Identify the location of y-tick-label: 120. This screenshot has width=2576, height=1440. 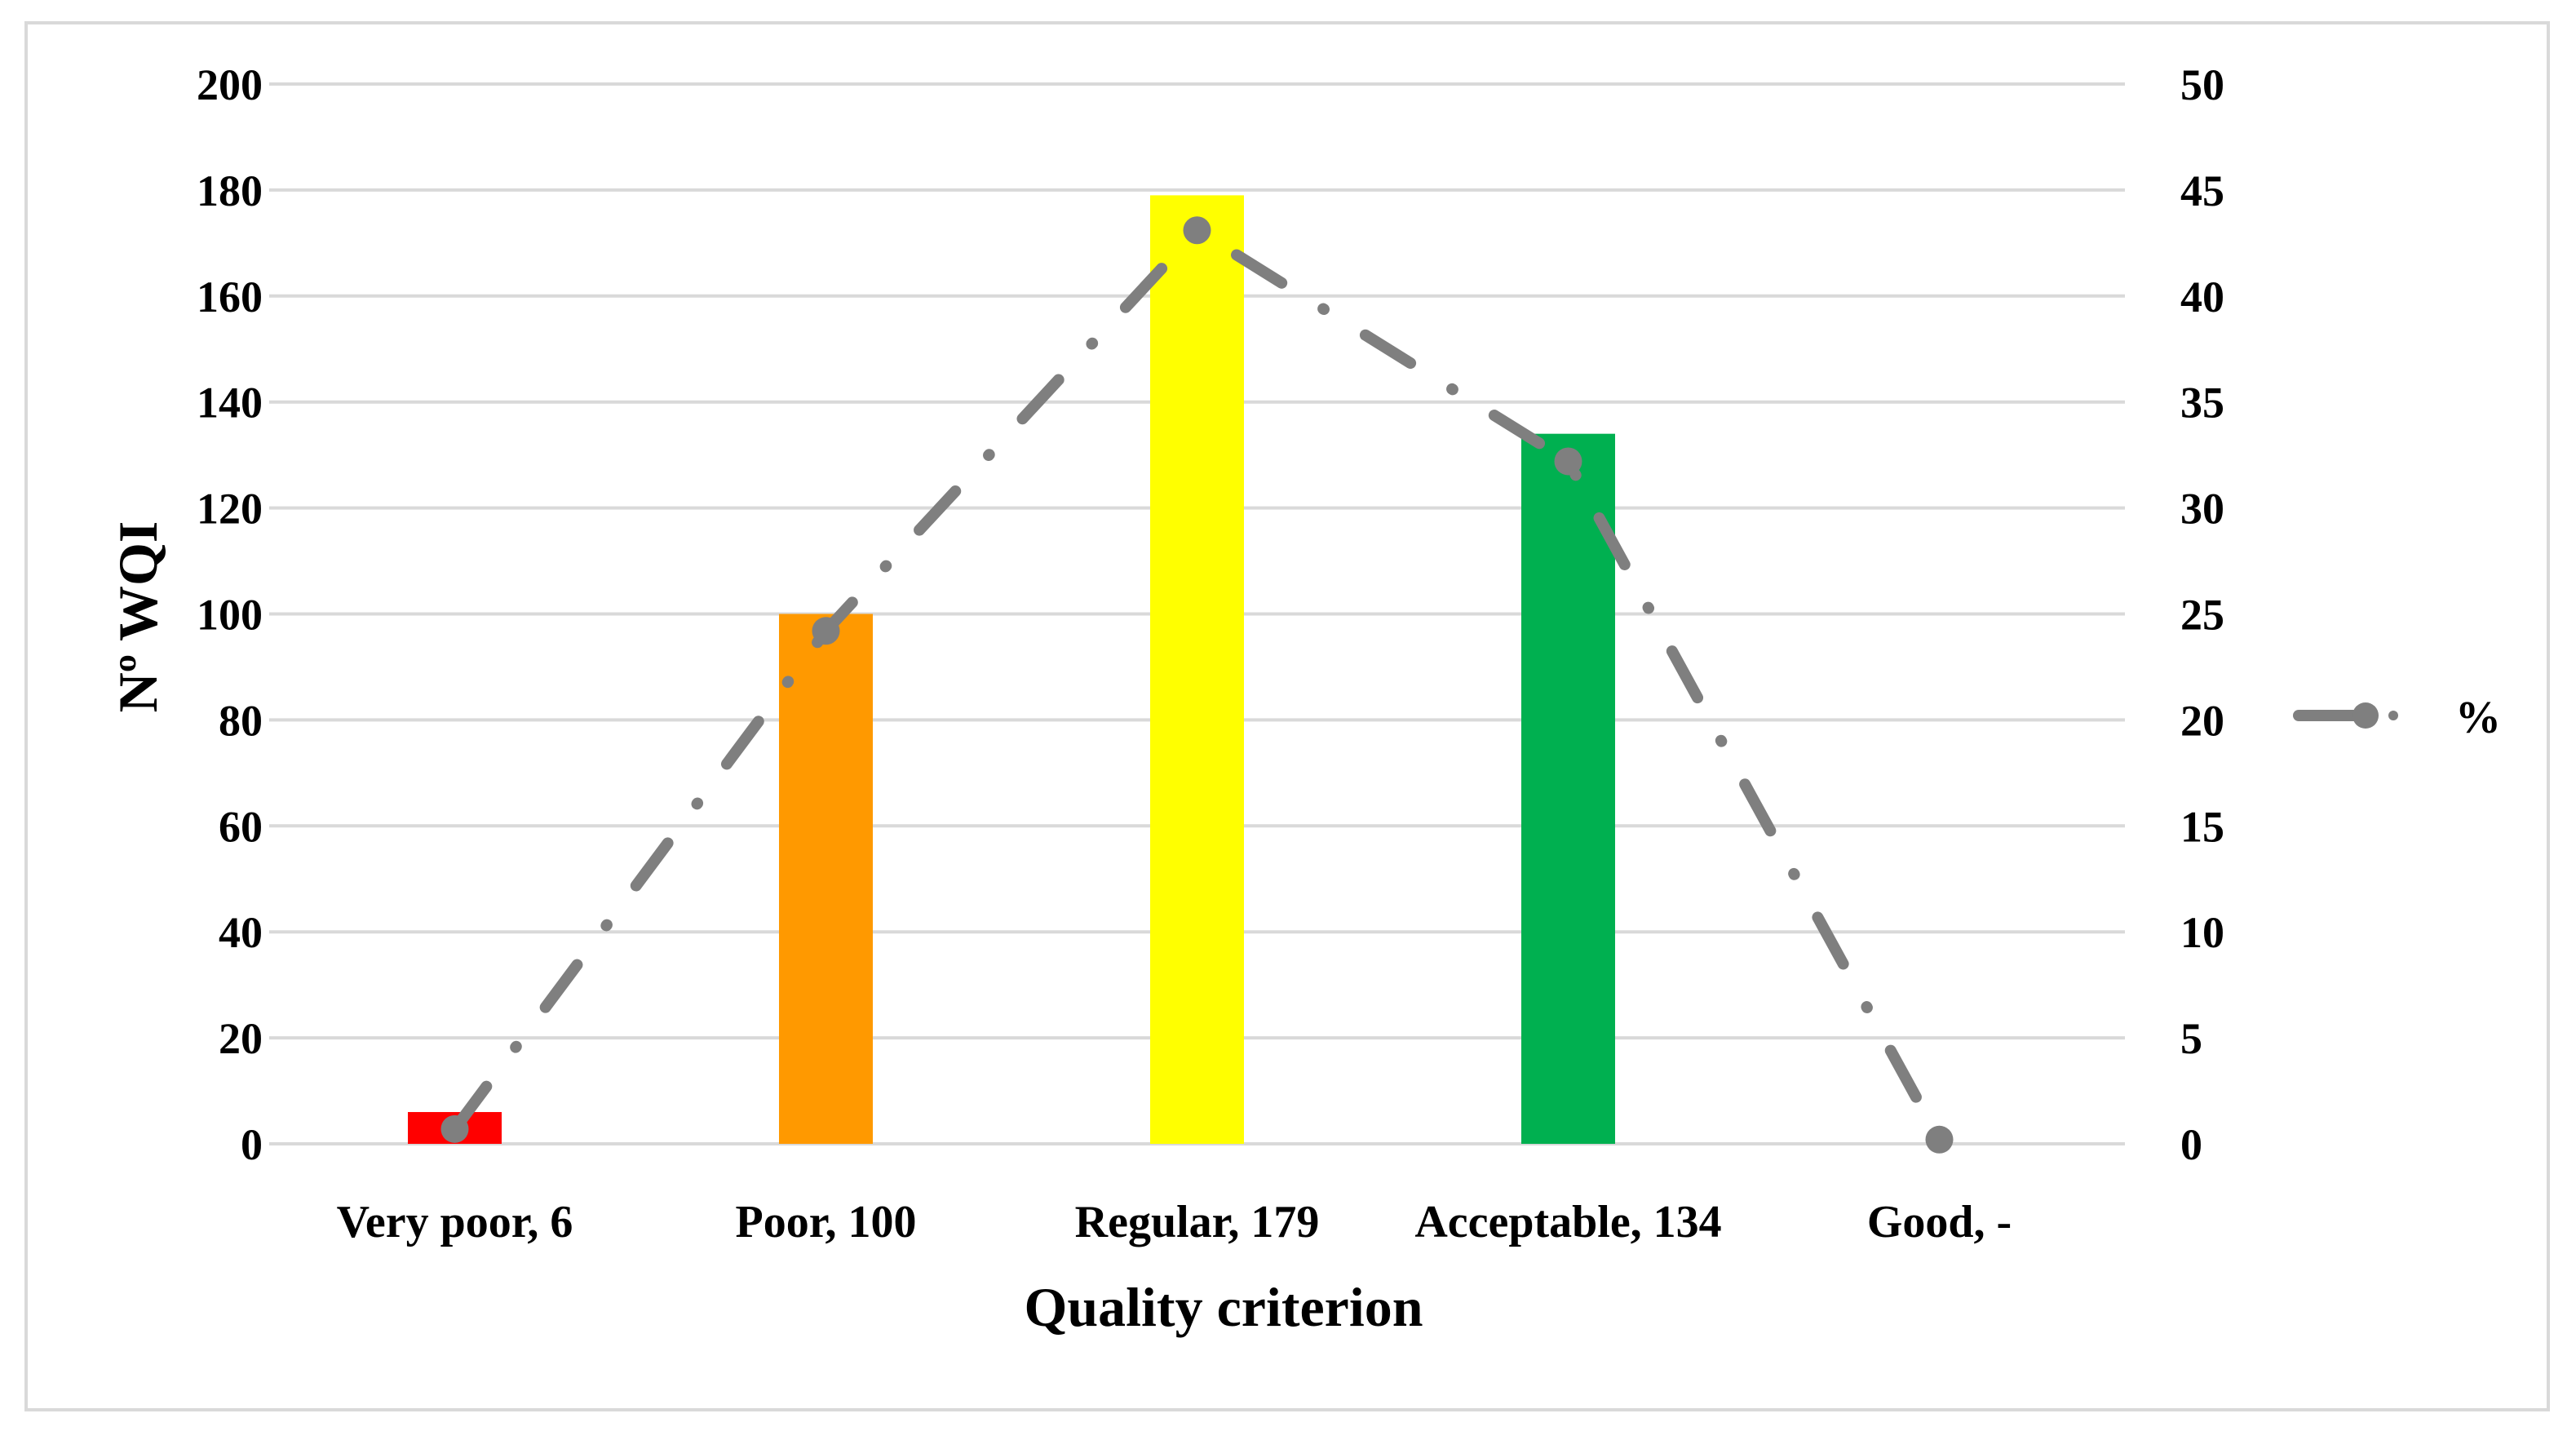
(230, 509).